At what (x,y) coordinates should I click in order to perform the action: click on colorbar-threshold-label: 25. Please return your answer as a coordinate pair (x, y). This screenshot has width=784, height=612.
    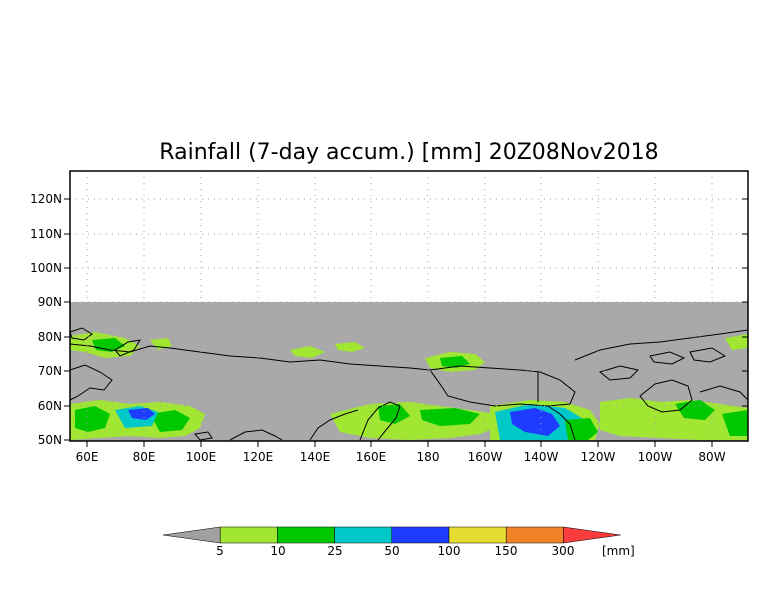
    Looking at the image, I should click on (334, 551).